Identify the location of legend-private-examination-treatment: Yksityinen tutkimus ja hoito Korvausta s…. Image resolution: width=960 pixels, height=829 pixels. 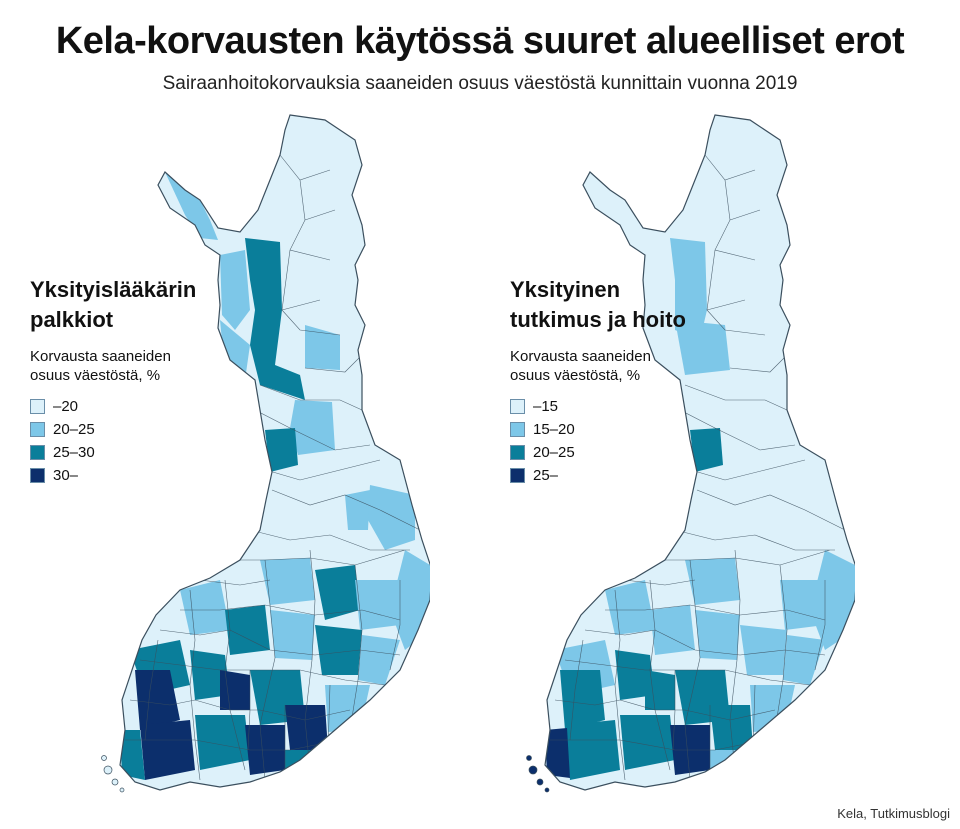
(610, 381).